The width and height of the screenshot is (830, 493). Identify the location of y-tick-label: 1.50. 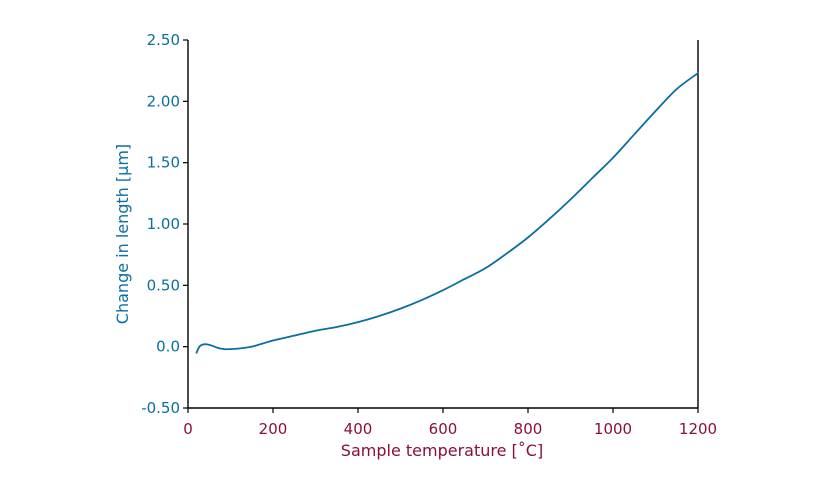
(163, 163).